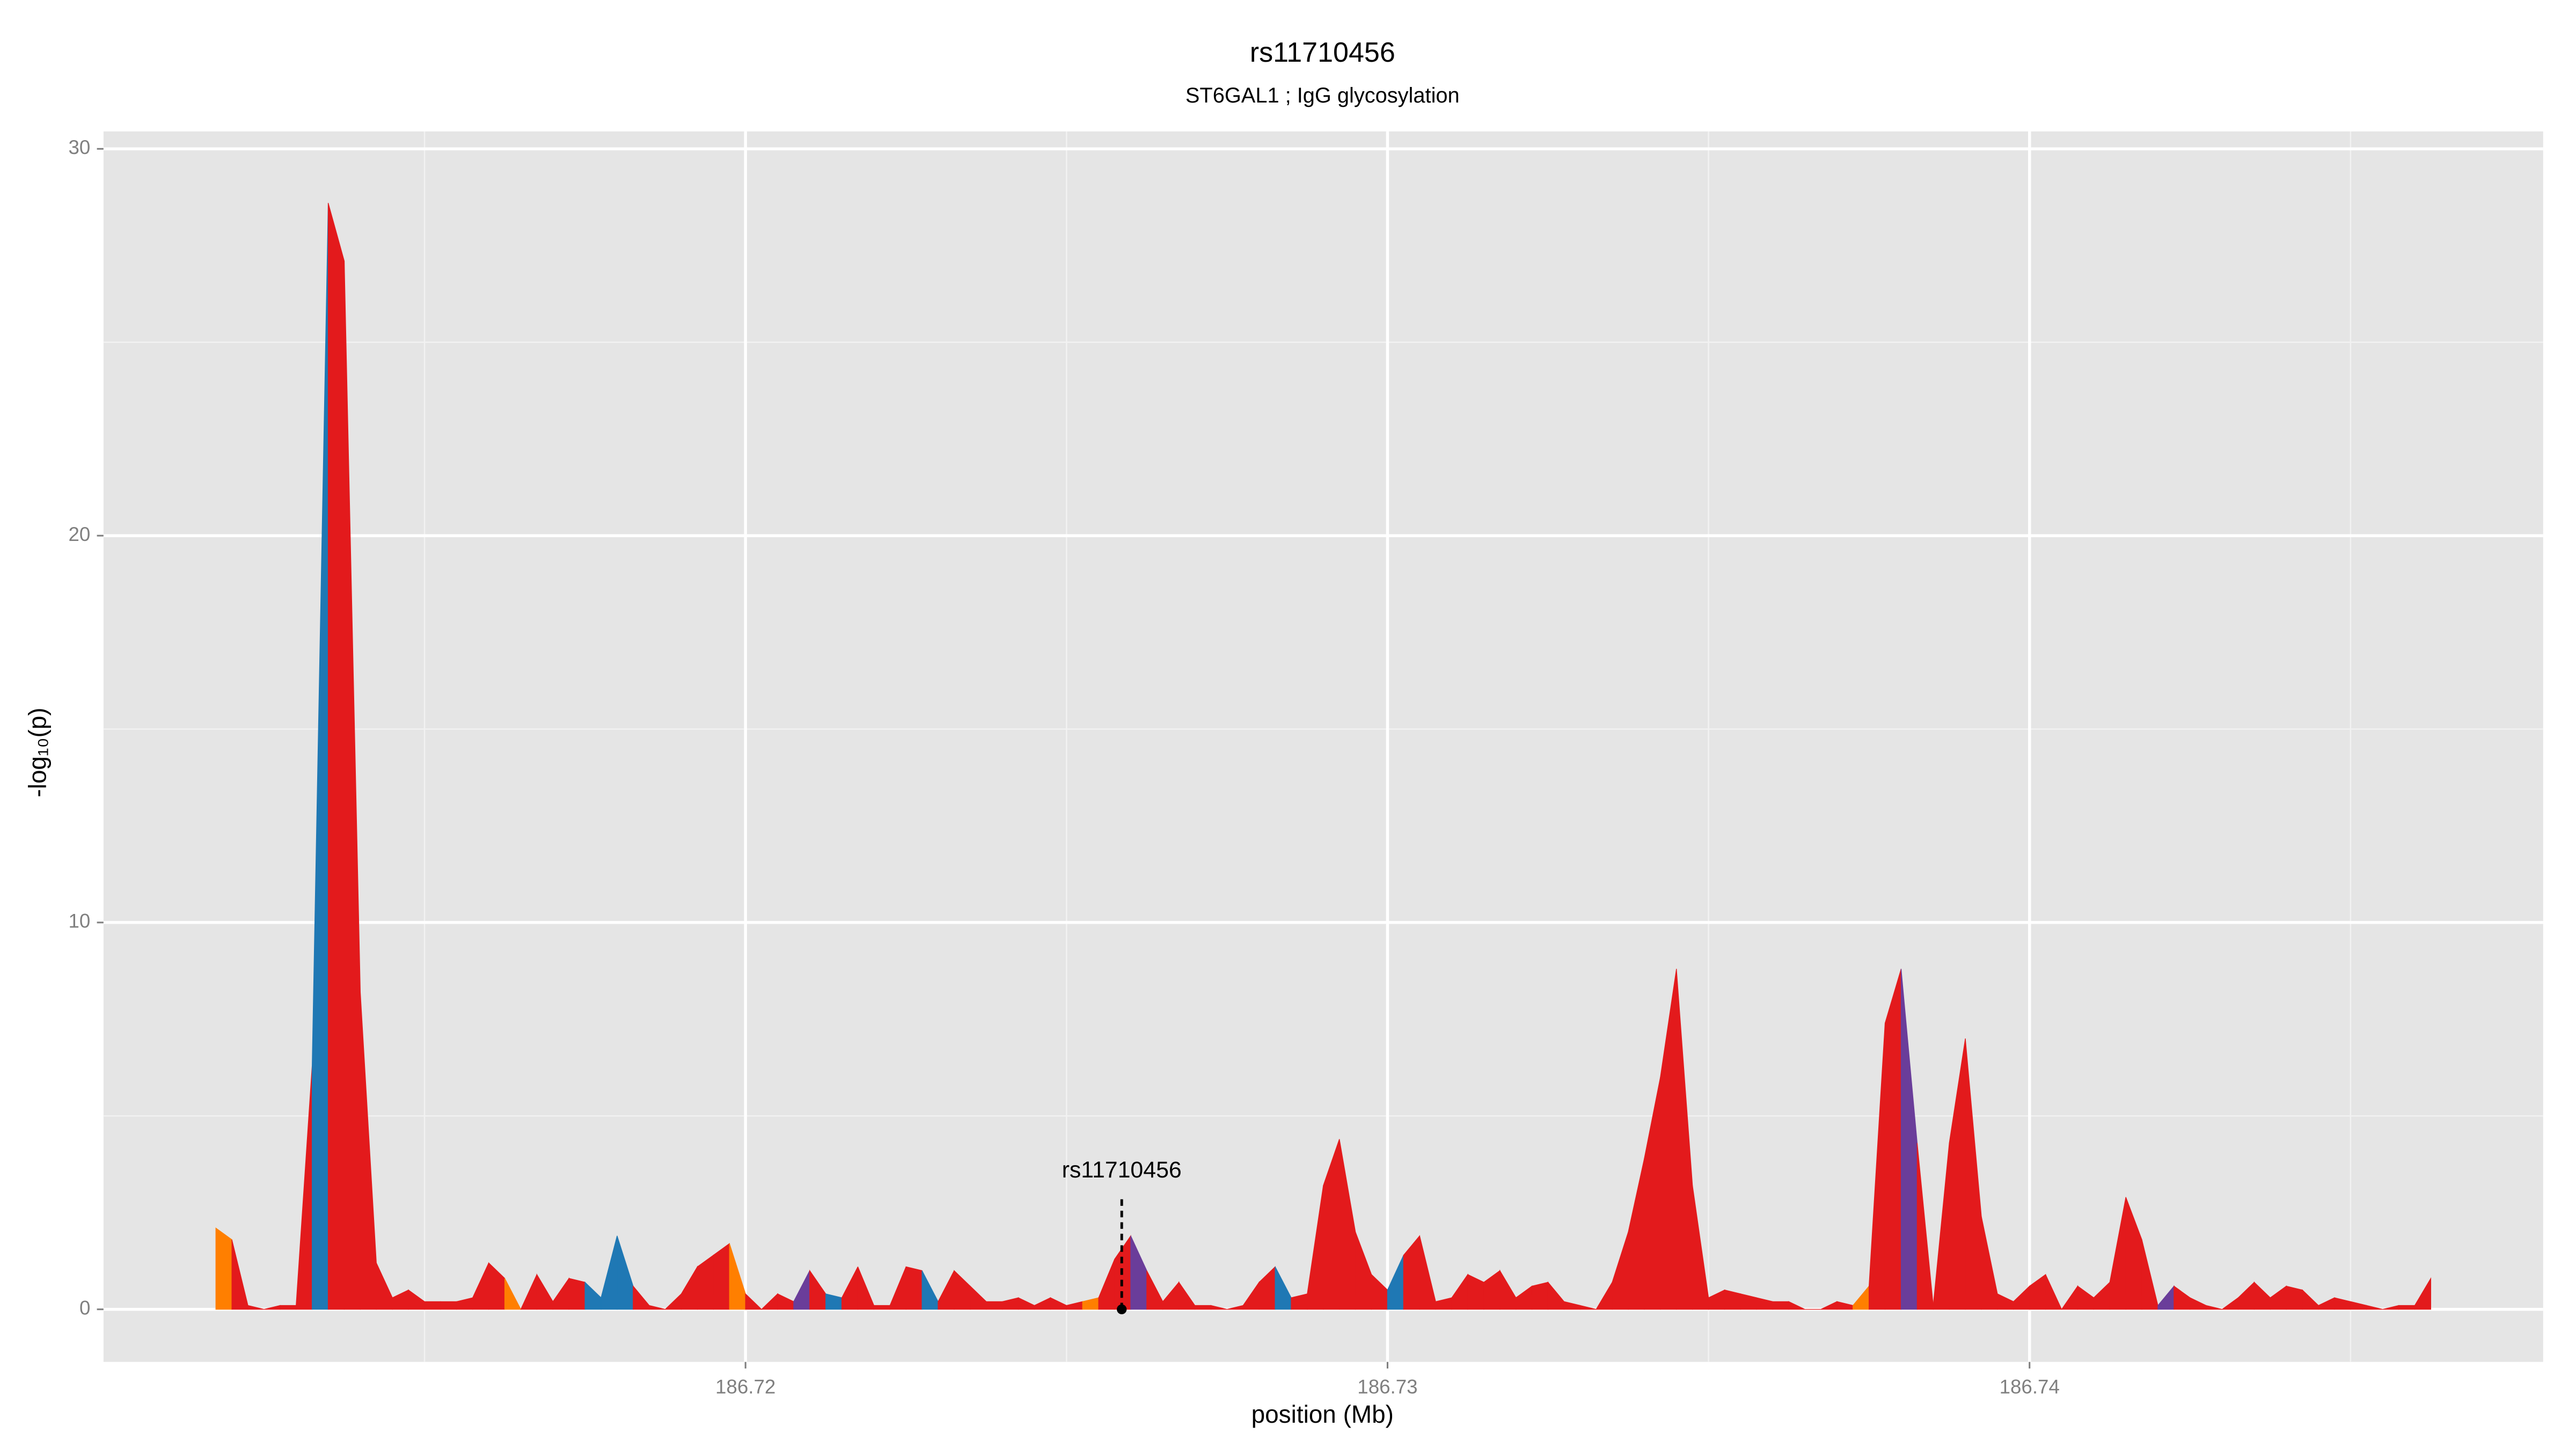 This screenshot has height=1449, width=2576. I want to click on x-tick-label: 186.73, so click(1387, 1386).